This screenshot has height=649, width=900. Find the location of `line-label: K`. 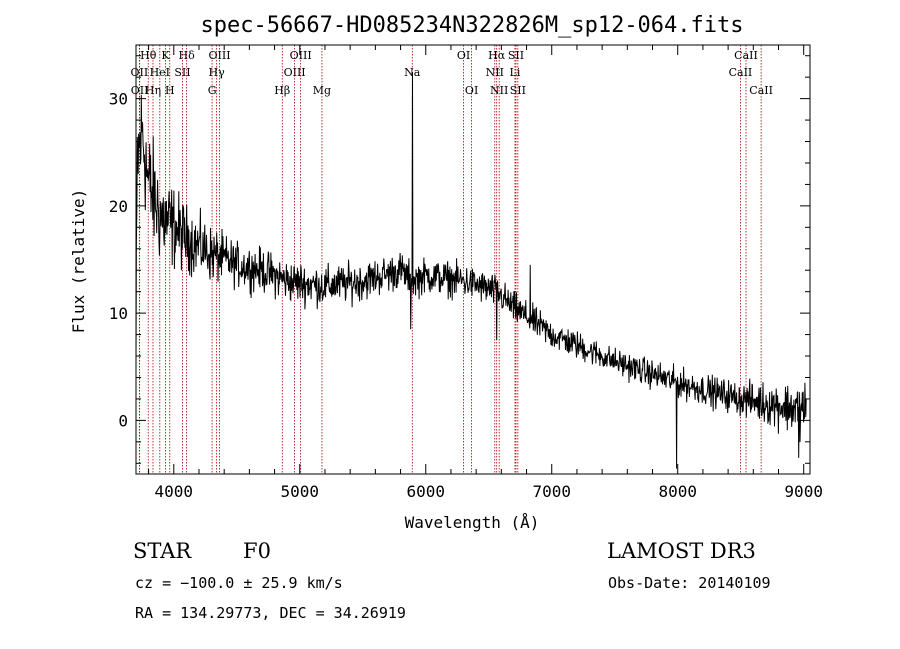

line-label: K is located at coordinates (165, 55).